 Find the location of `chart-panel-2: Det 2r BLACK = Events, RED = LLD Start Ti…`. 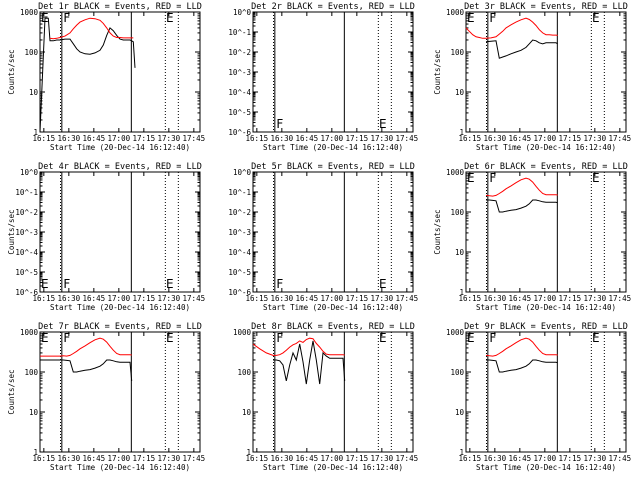

chart-panel-2: Det 2r BLACK = Events, RED = LLD Start Ti… is located at coordinates (323, 77).